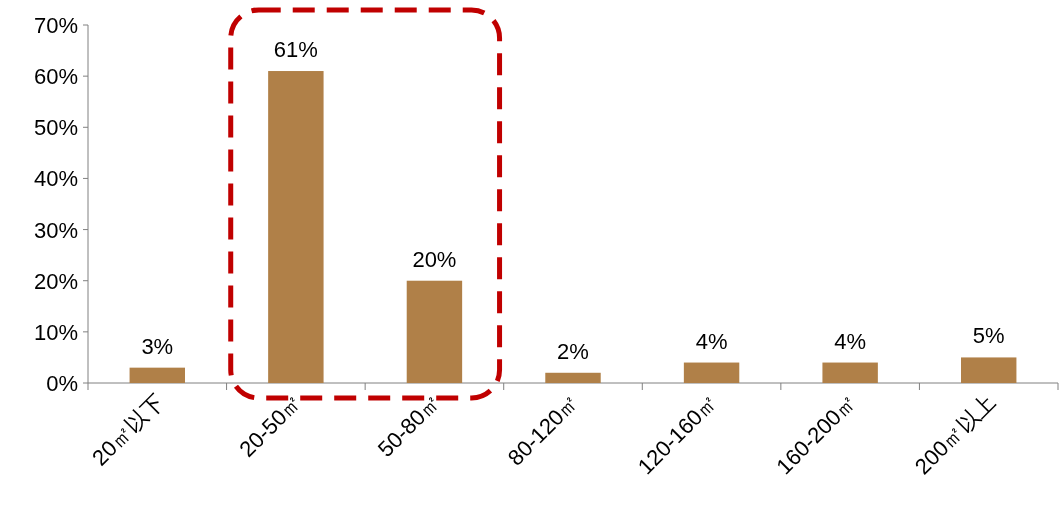  I want to click on y-tick-label: 30%, so click(55, 230).